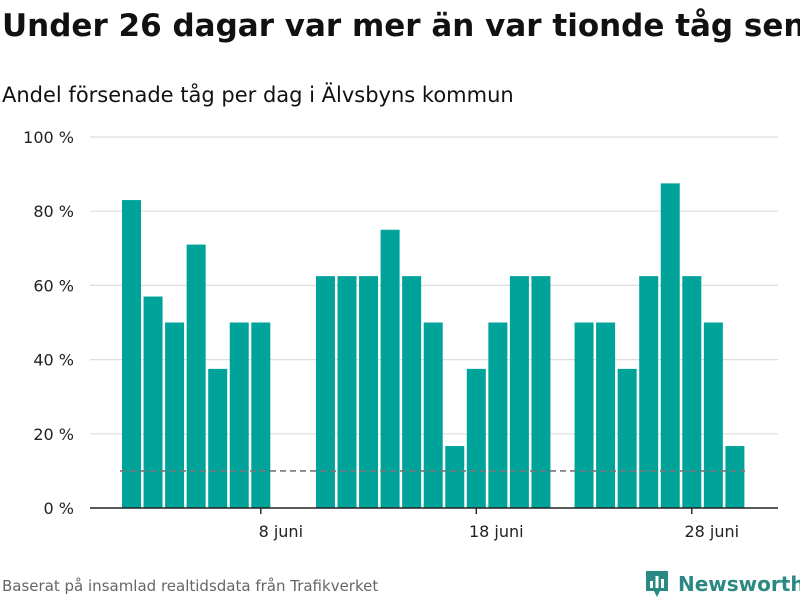 This screenshot has width=800, height=600. Describe the element at coordinates (53, 360) in the screenshot. I see `y-tick-label: 40 %` at that location.